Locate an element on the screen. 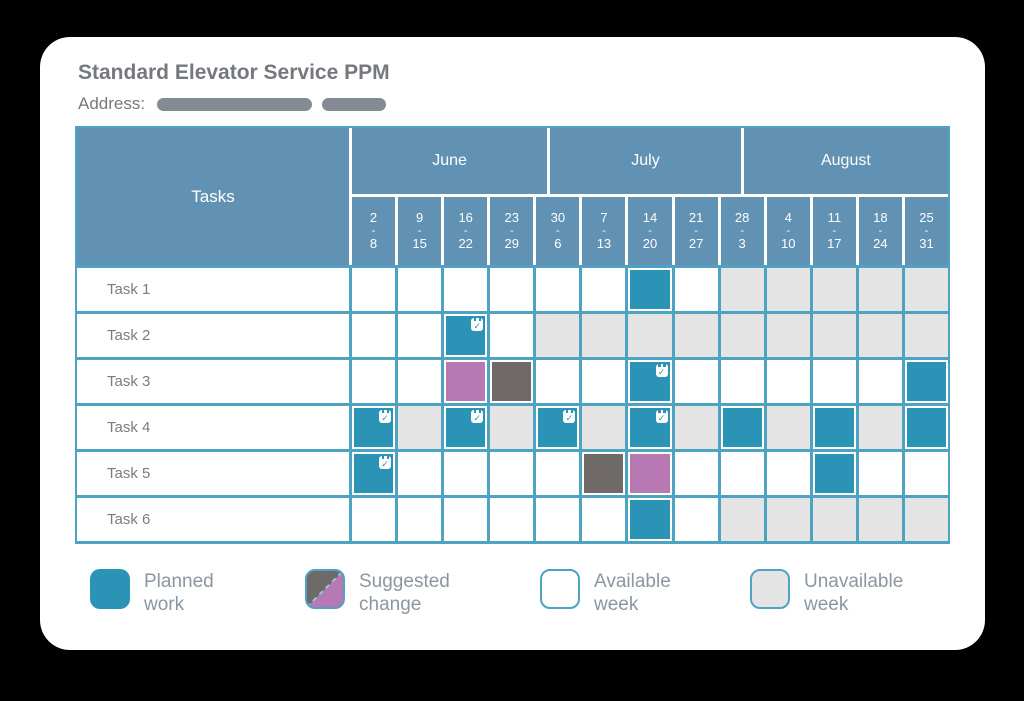  legend-item-unavailable: Unavailable week is located at coordinates (826, 592).